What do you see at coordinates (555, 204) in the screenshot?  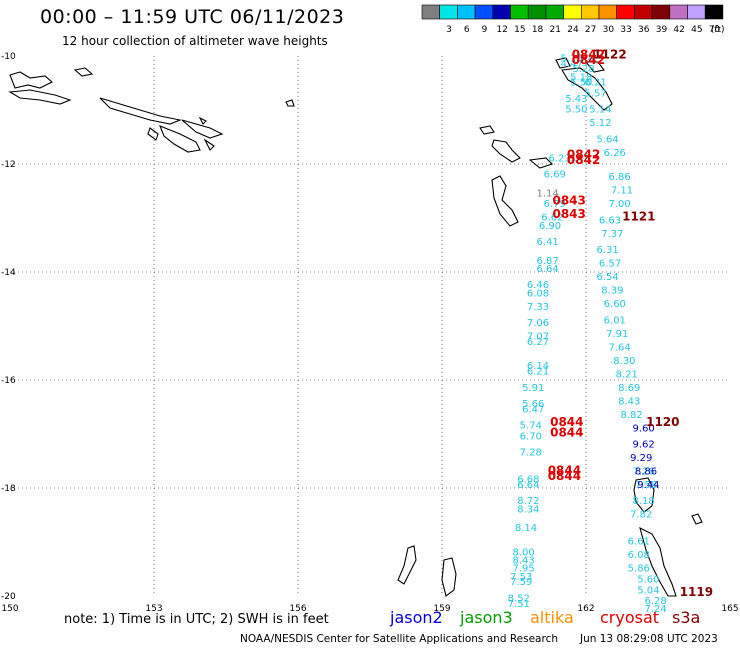 I see `wave-height-label: 6.79` at bounding box center [555, 204].